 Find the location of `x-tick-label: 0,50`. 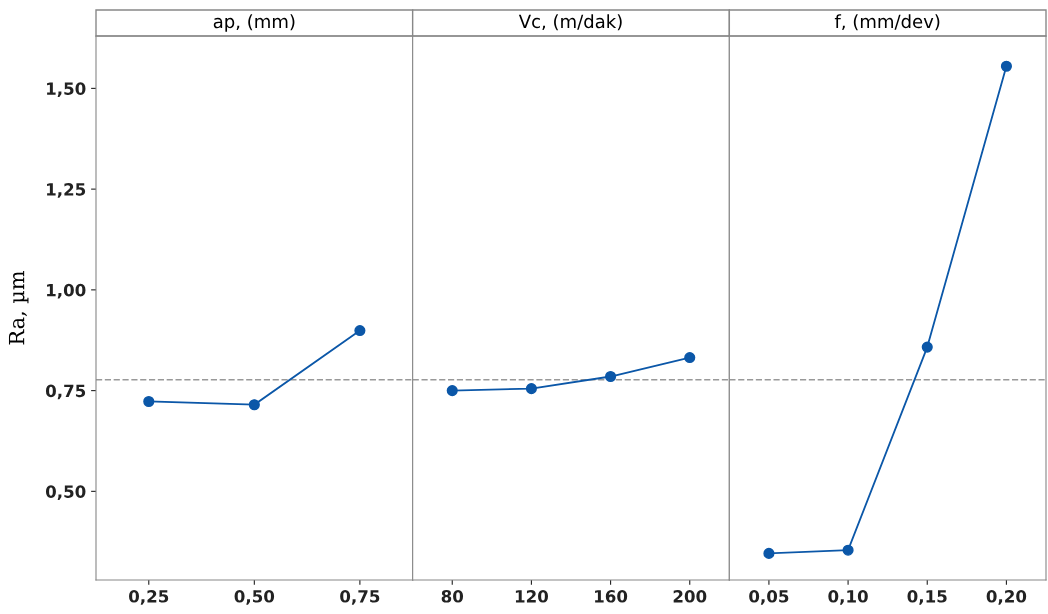

x-tick-label: 0,50 is located at coordinates (254, 597).